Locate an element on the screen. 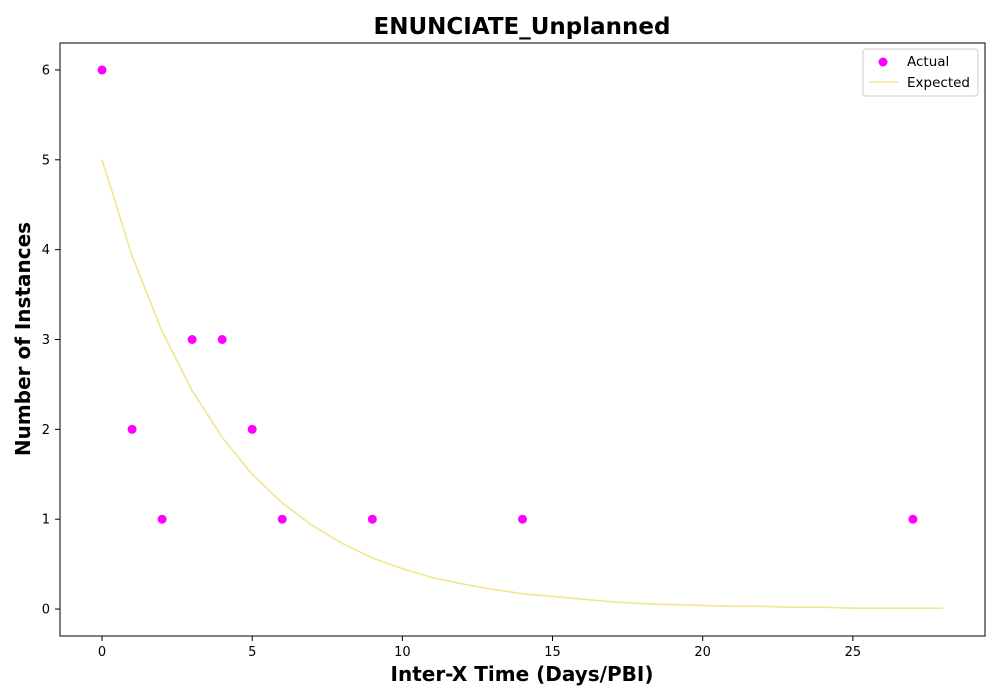  x-axis-title: Inter-X Time (Days/PBI) is located at coordinates (522, 674).